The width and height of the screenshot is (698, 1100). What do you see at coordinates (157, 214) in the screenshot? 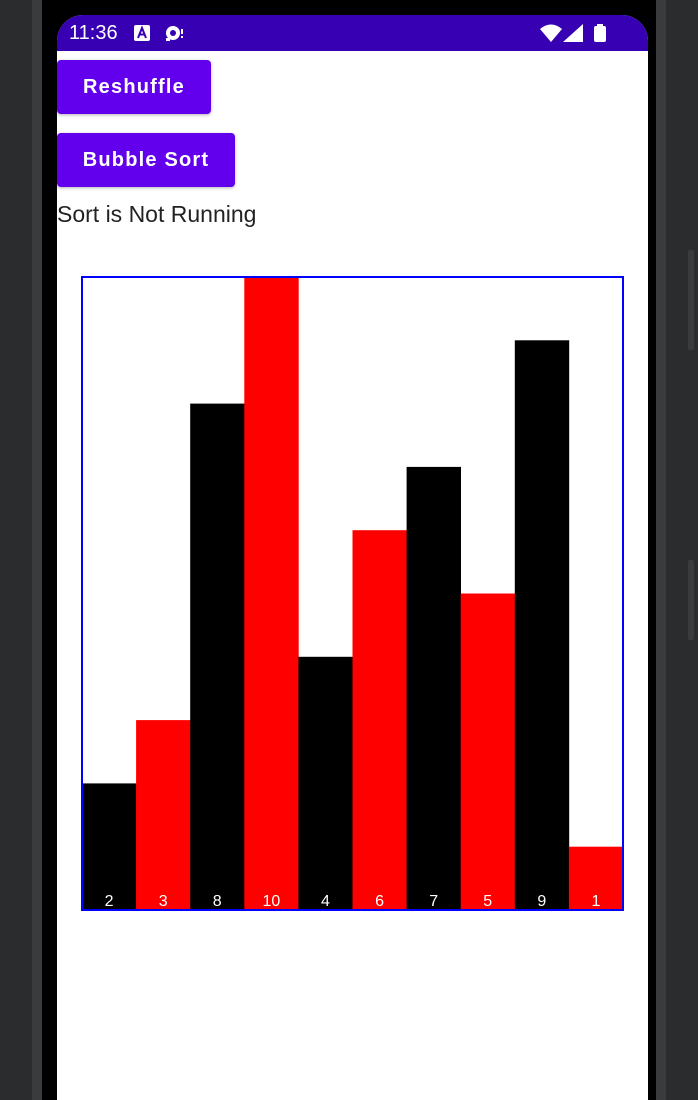
I see `sort-status-text: Sort is Not Running` at bounding box center [157, 214].